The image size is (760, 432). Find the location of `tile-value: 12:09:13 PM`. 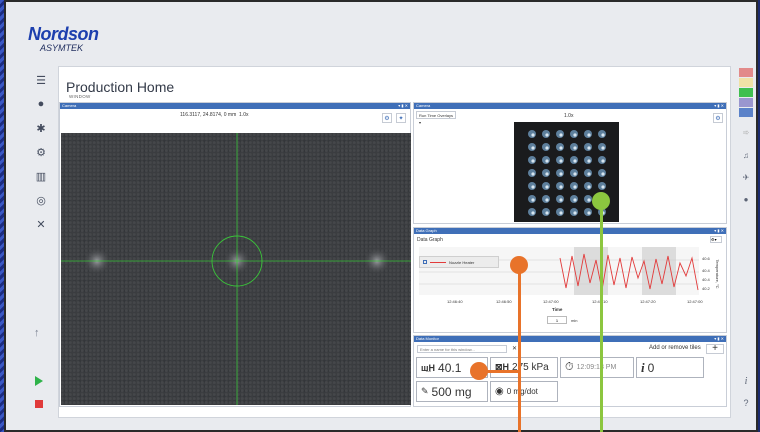

tile-value: 12:09:13 PM is located at coordinates (596, 367).